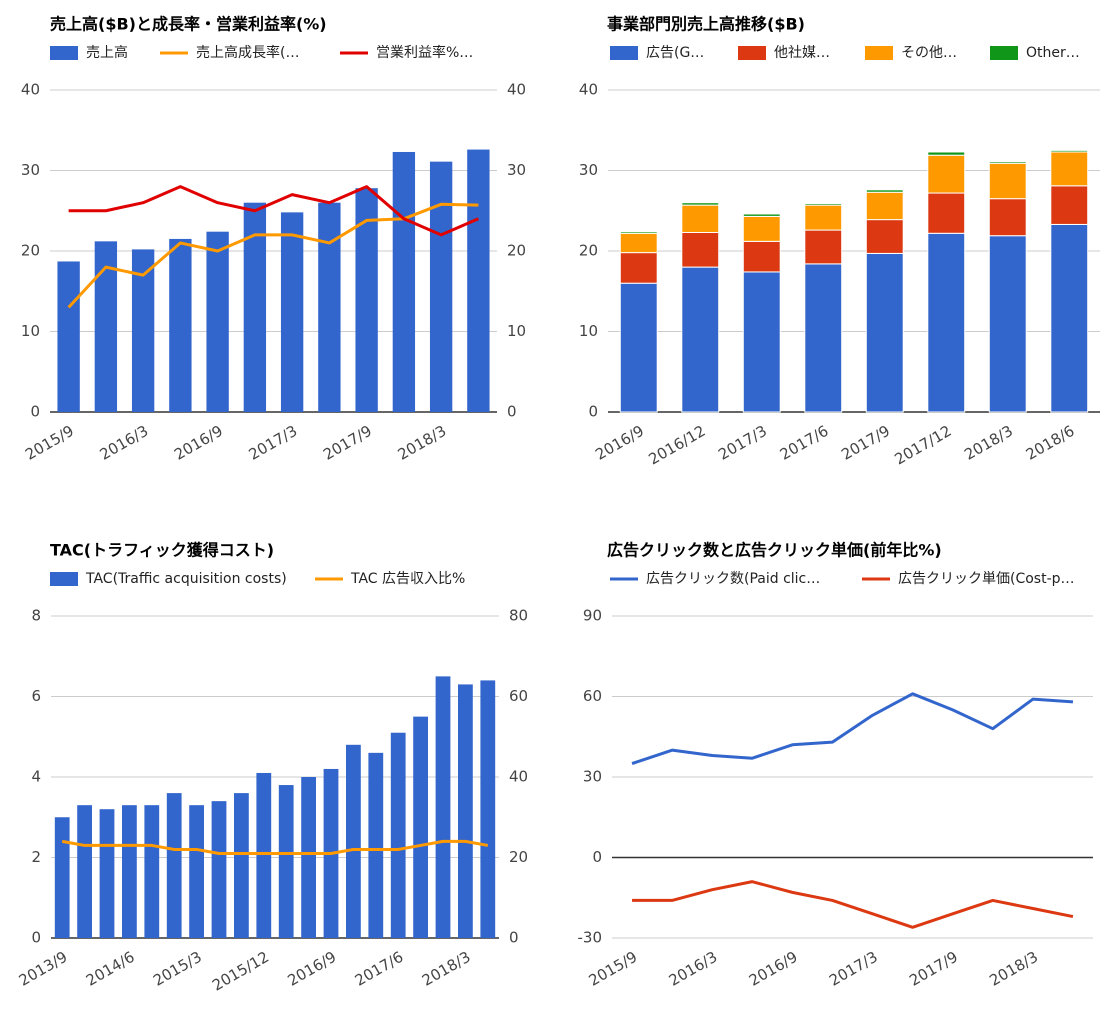 This screenshot has height=1014, width=1114. I want to click on x-tick-label: 2015/9, so click(49, 443).